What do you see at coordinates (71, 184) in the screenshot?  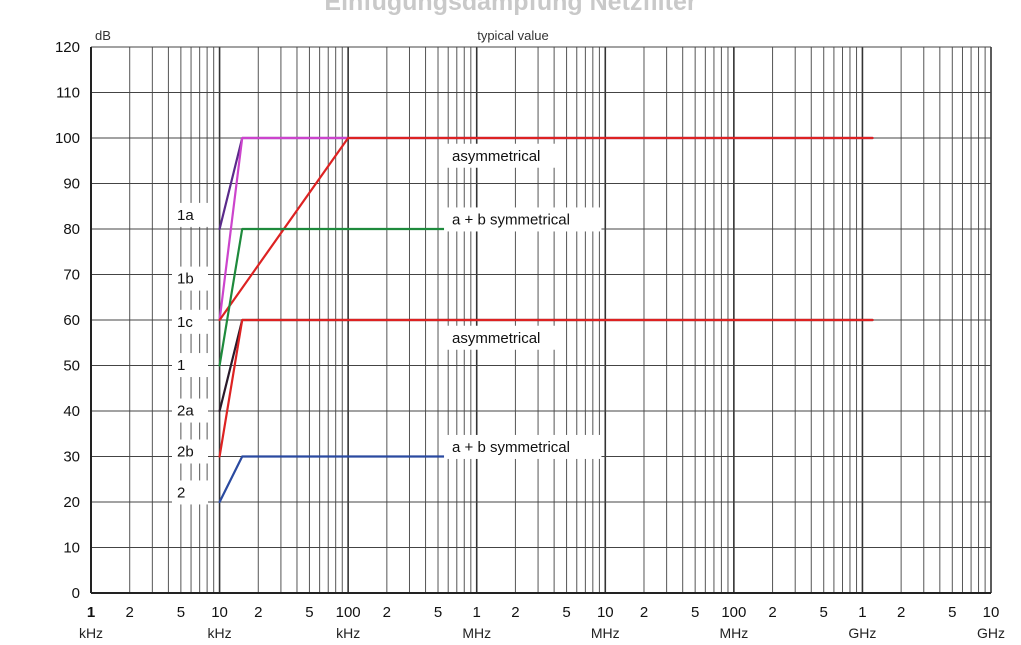 I see `y-tick-label: 90` at bounding box center [71, 184].